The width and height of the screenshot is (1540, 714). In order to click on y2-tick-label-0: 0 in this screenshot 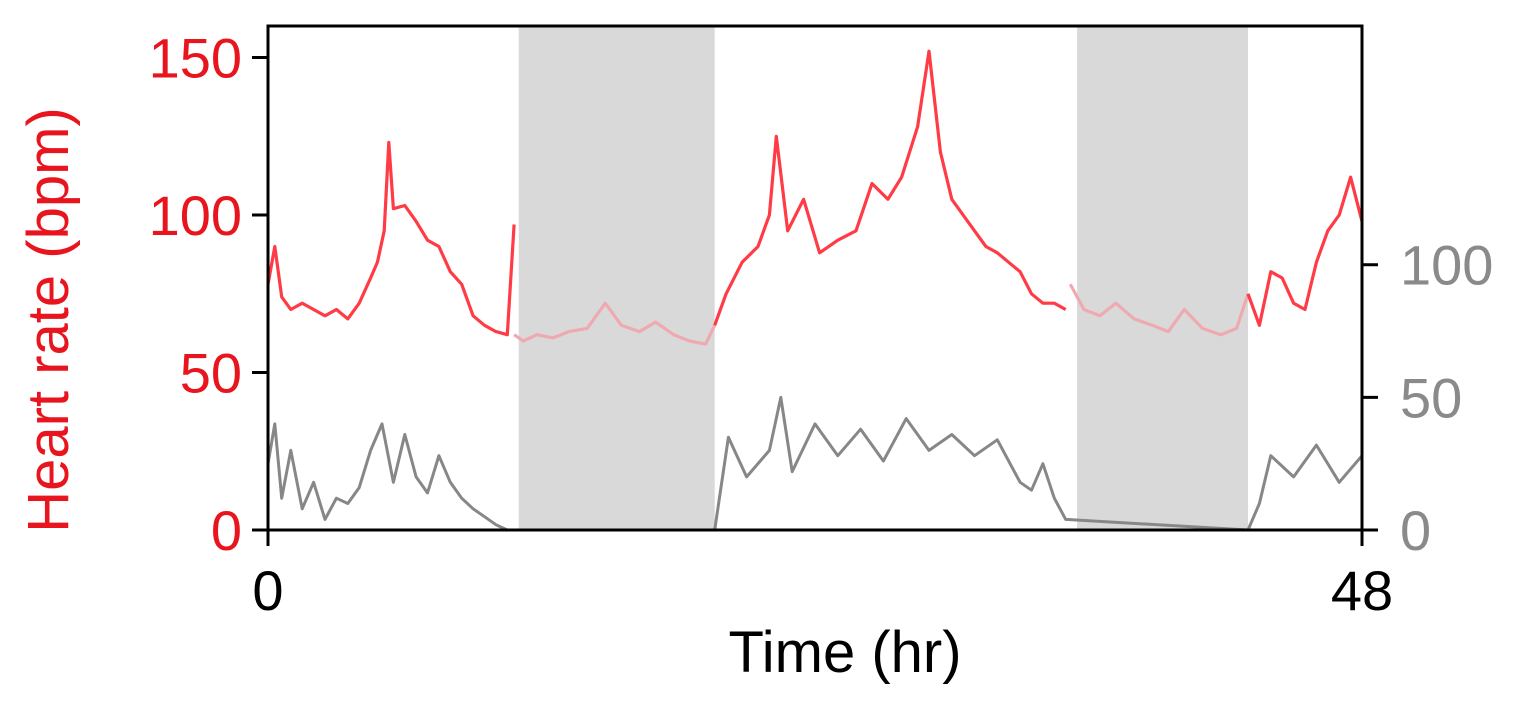, I will do `click(1415, 530)`.